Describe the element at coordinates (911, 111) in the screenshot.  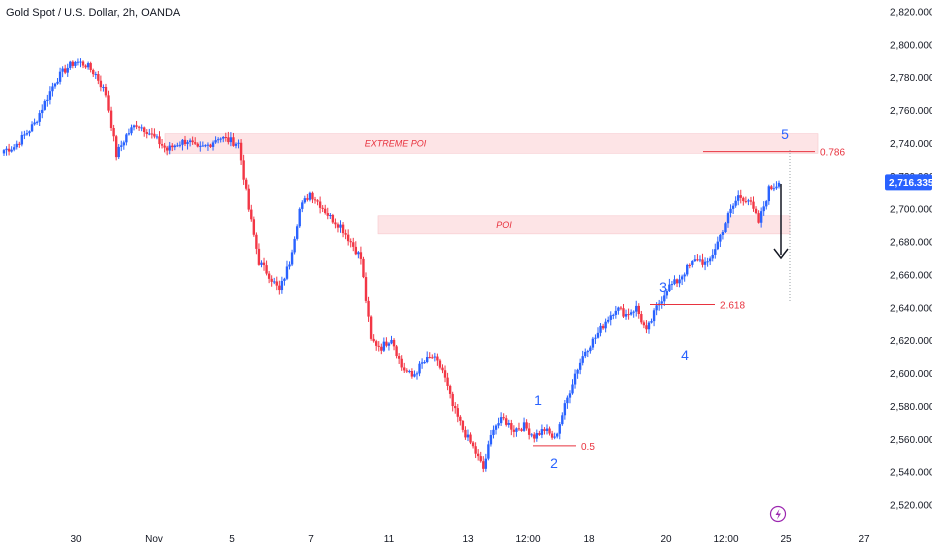
I see `y-tick-label: 2,760.000` at that location.